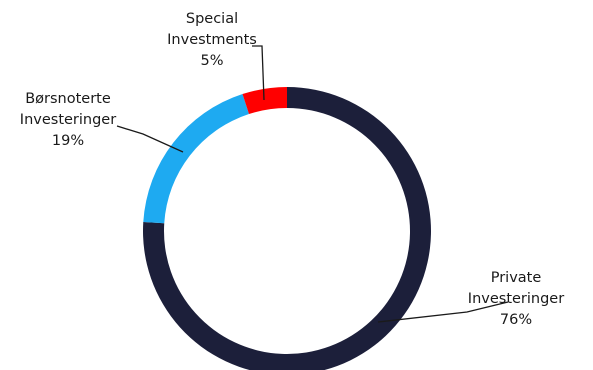 The image size is (593, 370). I want to click on data-label-1: Private Investeringer 76%, so click(516, 299).